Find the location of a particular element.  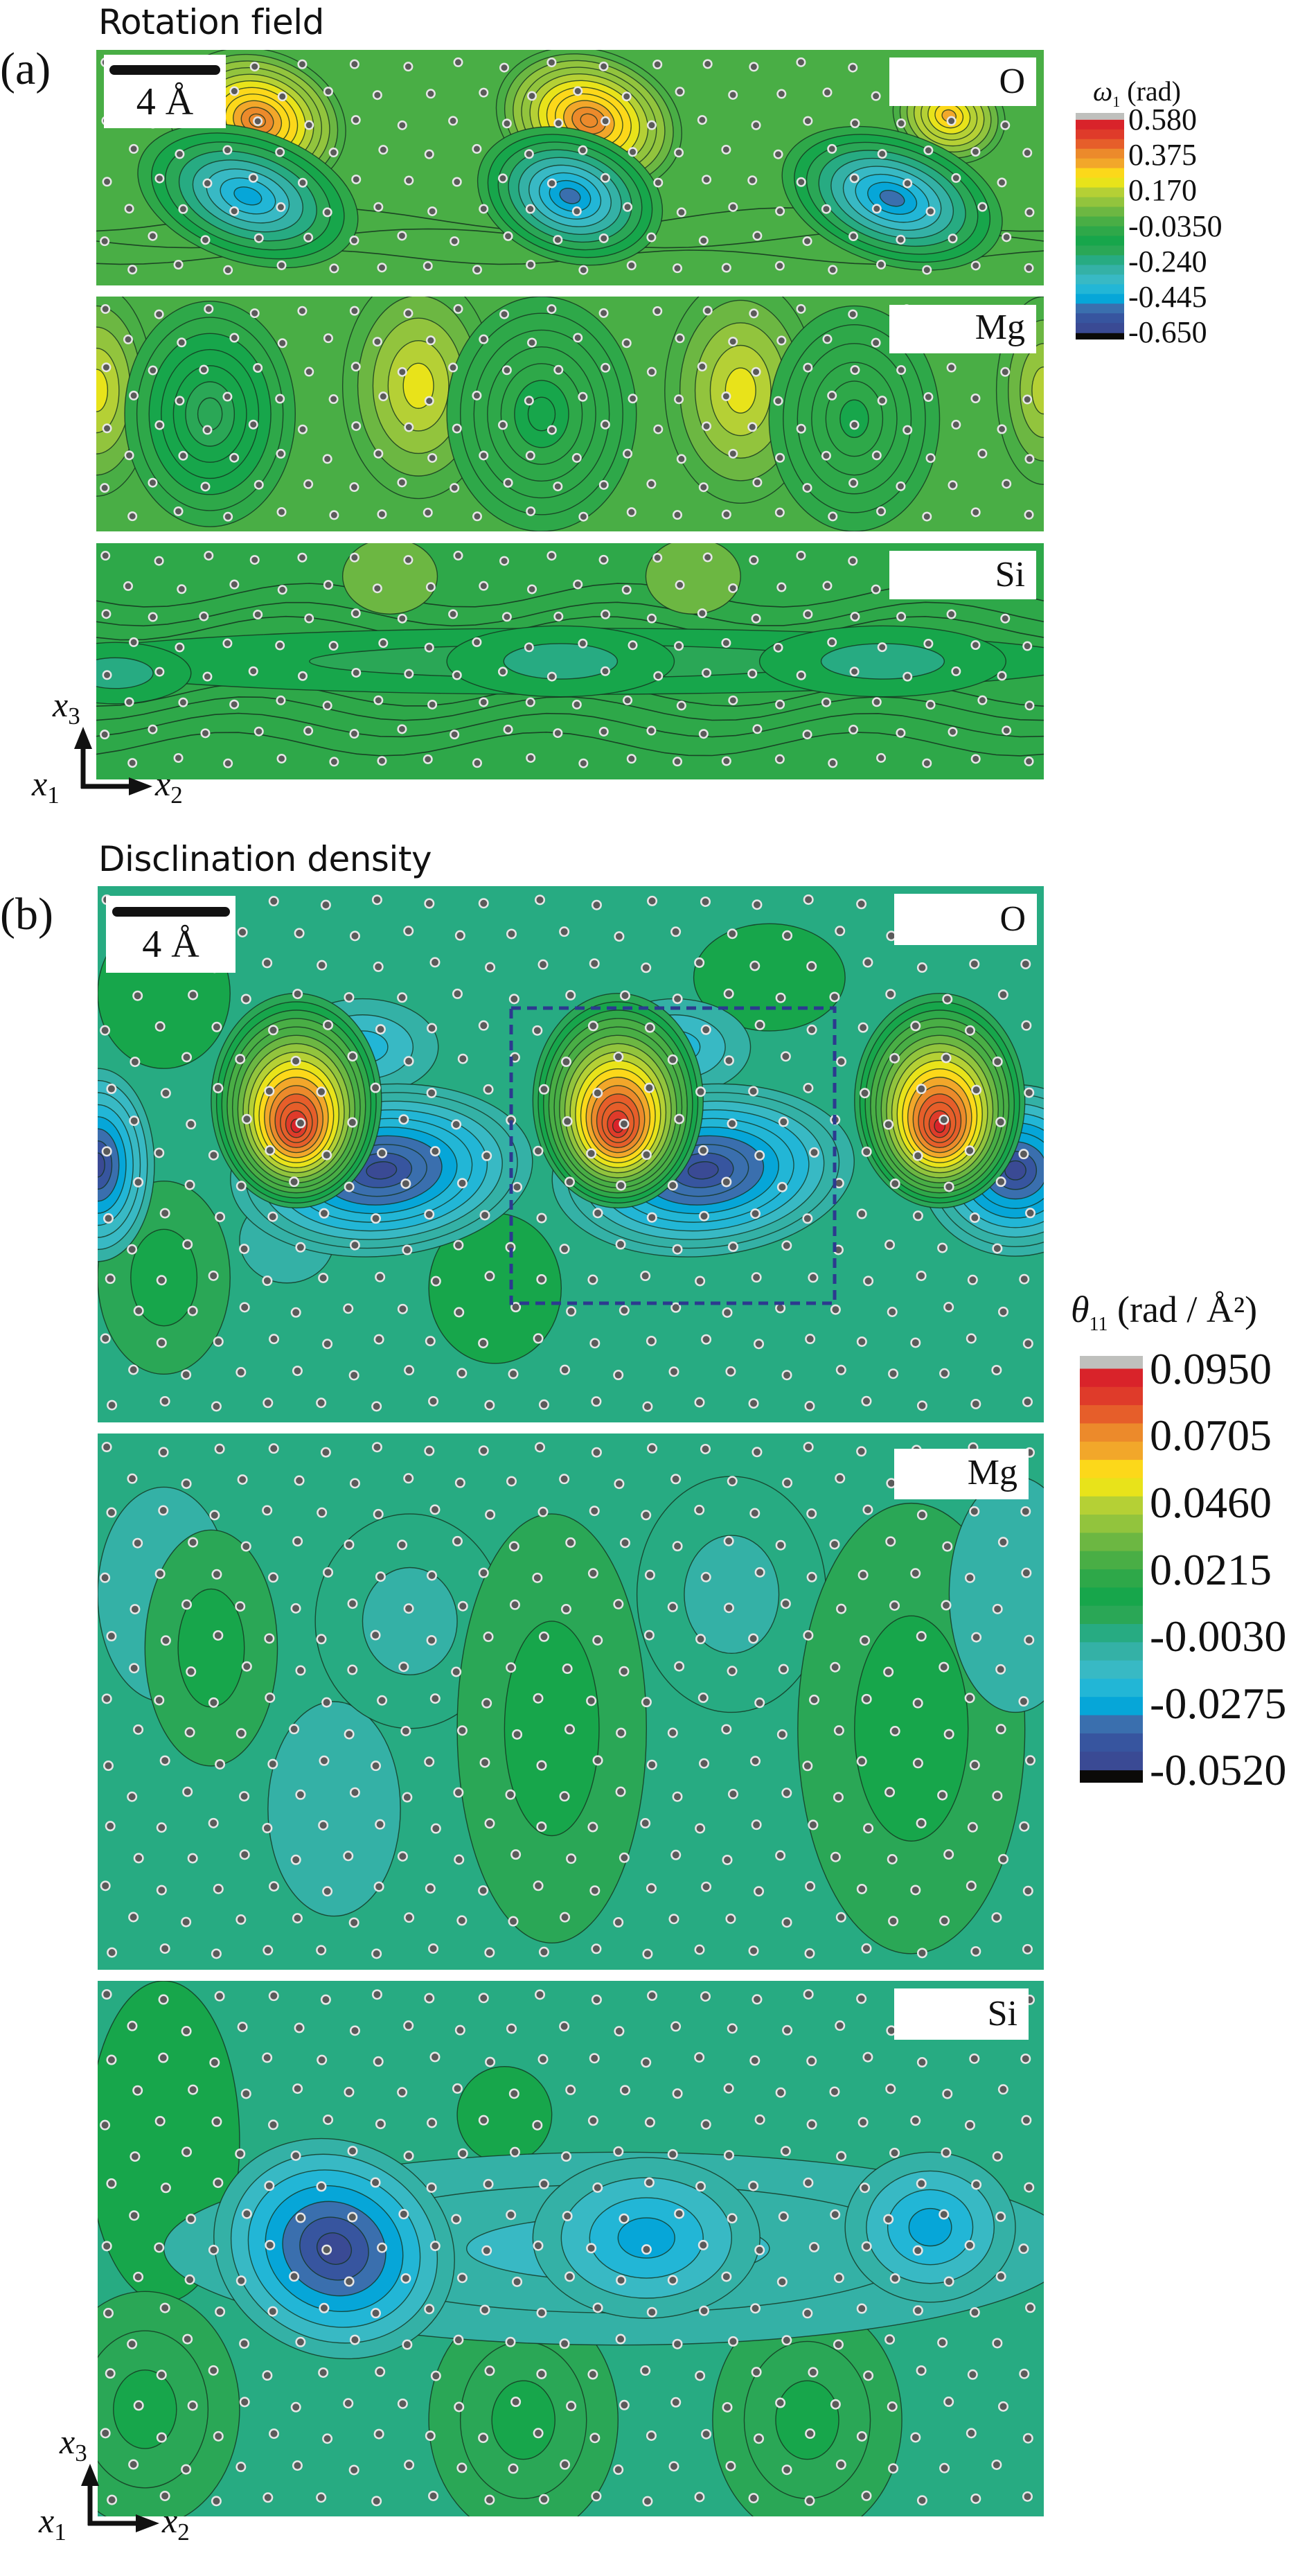

panel-a-mg-contour-level is located at coordinates (210, 414).